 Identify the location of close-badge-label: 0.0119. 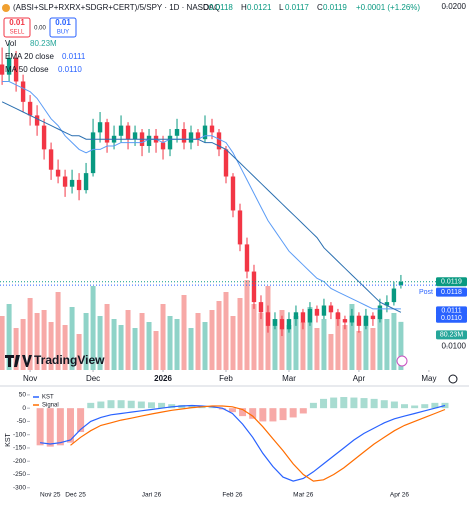
(451, 282).